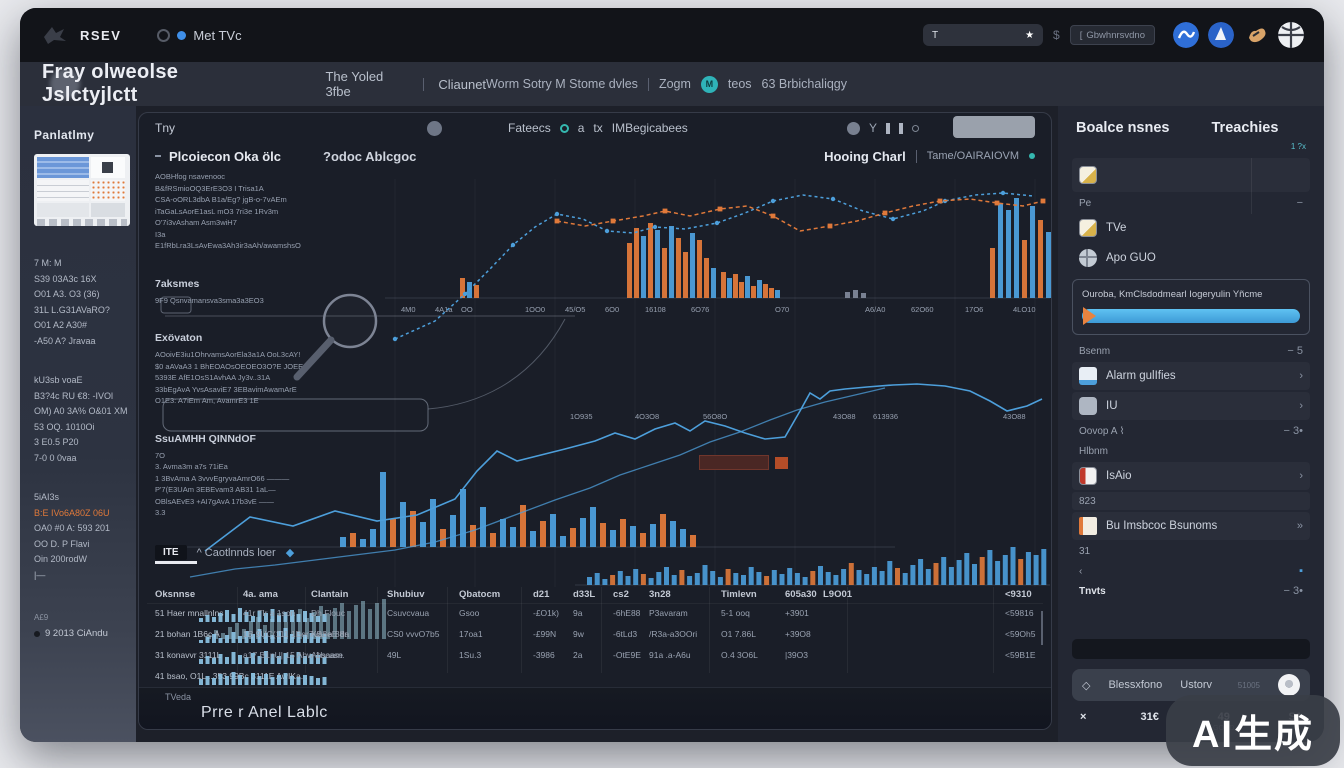 The image size is (1344, 768). Describe the element at coordinates (1191, 406) in the screenshot. I see `list-item: IU ›` at that location.